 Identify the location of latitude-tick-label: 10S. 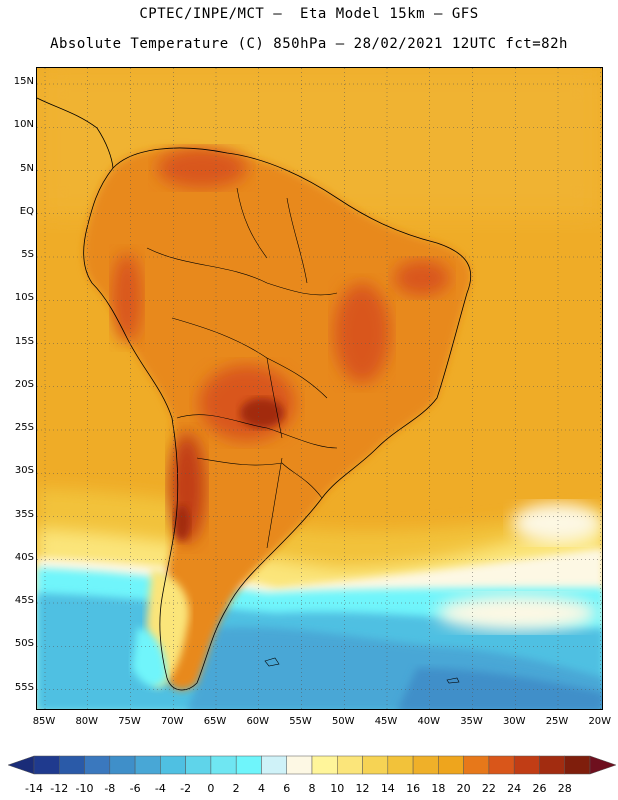
(24, 298).